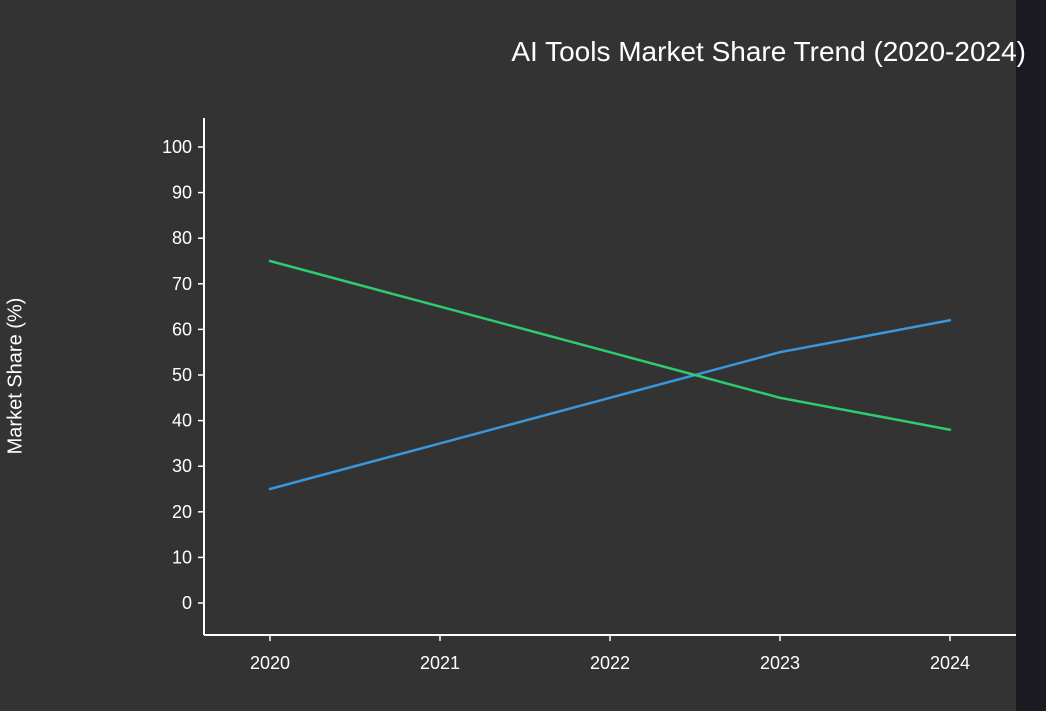 The width and height of the screenshot is (1046, 711). Describe the element at coordinates (950, 663) in the screenshot. I see `x-tick-label: 2024` at that location.